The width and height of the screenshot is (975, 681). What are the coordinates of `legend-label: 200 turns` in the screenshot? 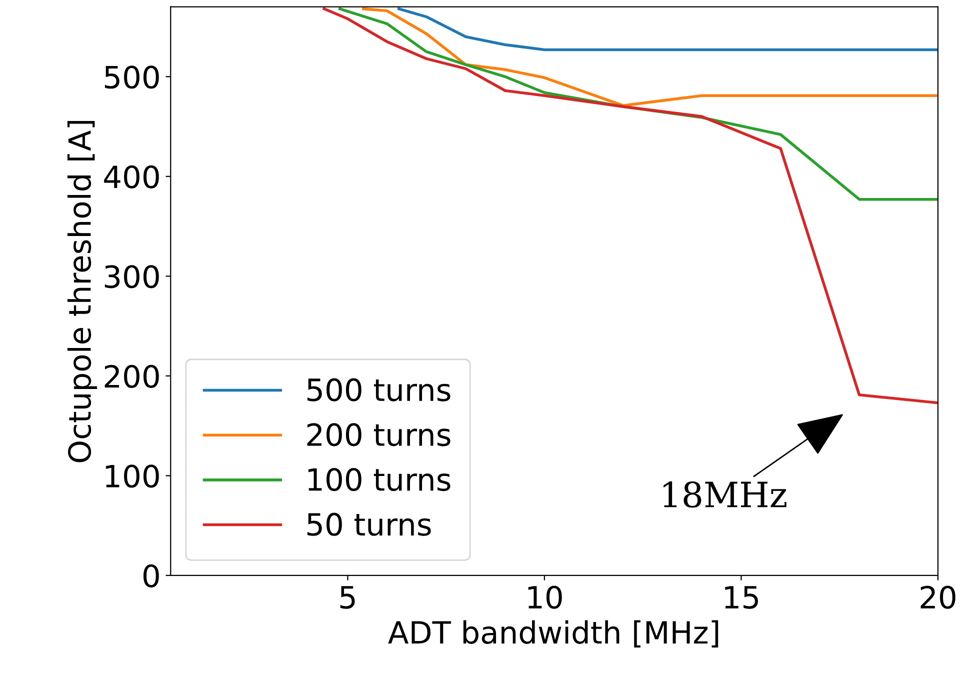 It's located at (378, 434).